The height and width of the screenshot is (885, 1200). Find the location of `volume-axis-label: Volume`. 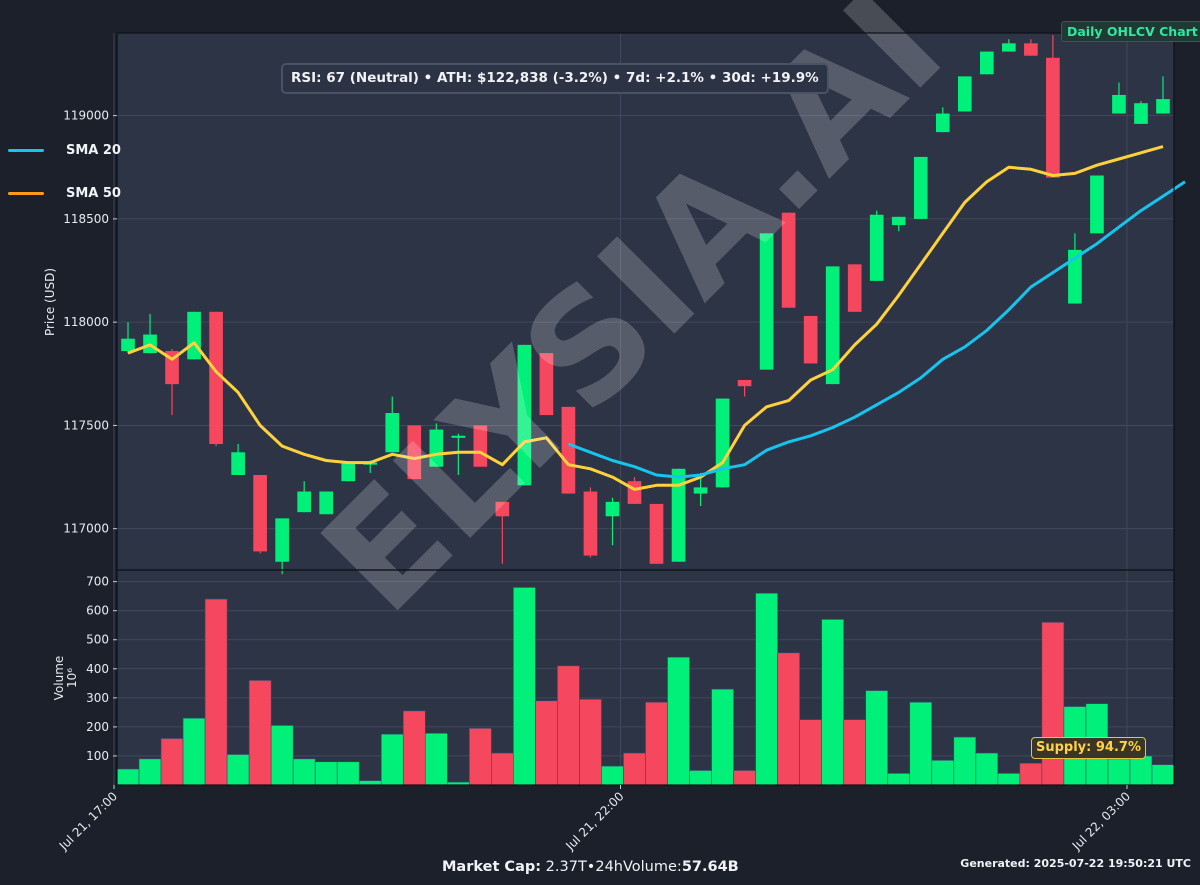

volume-axis-label: Volume is located at coordinates (59, 678).